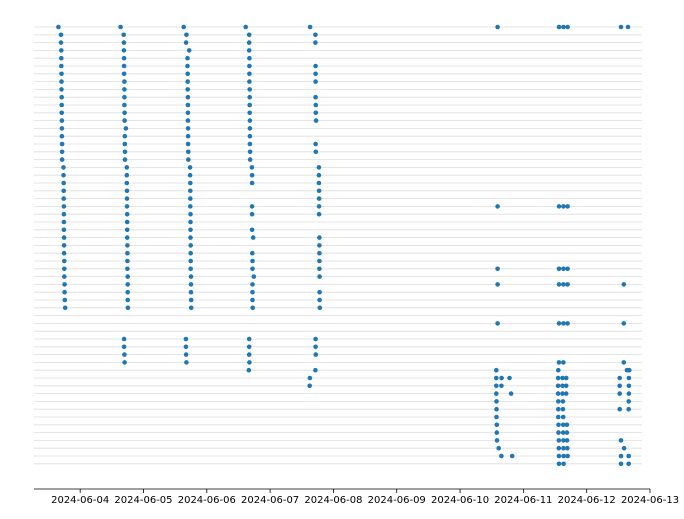 This screenshot has height=519, width=684. Describe the element at coordinates (333, 500) in the screenshot. I see `x-tick-label: 2024-06-08` at that location.